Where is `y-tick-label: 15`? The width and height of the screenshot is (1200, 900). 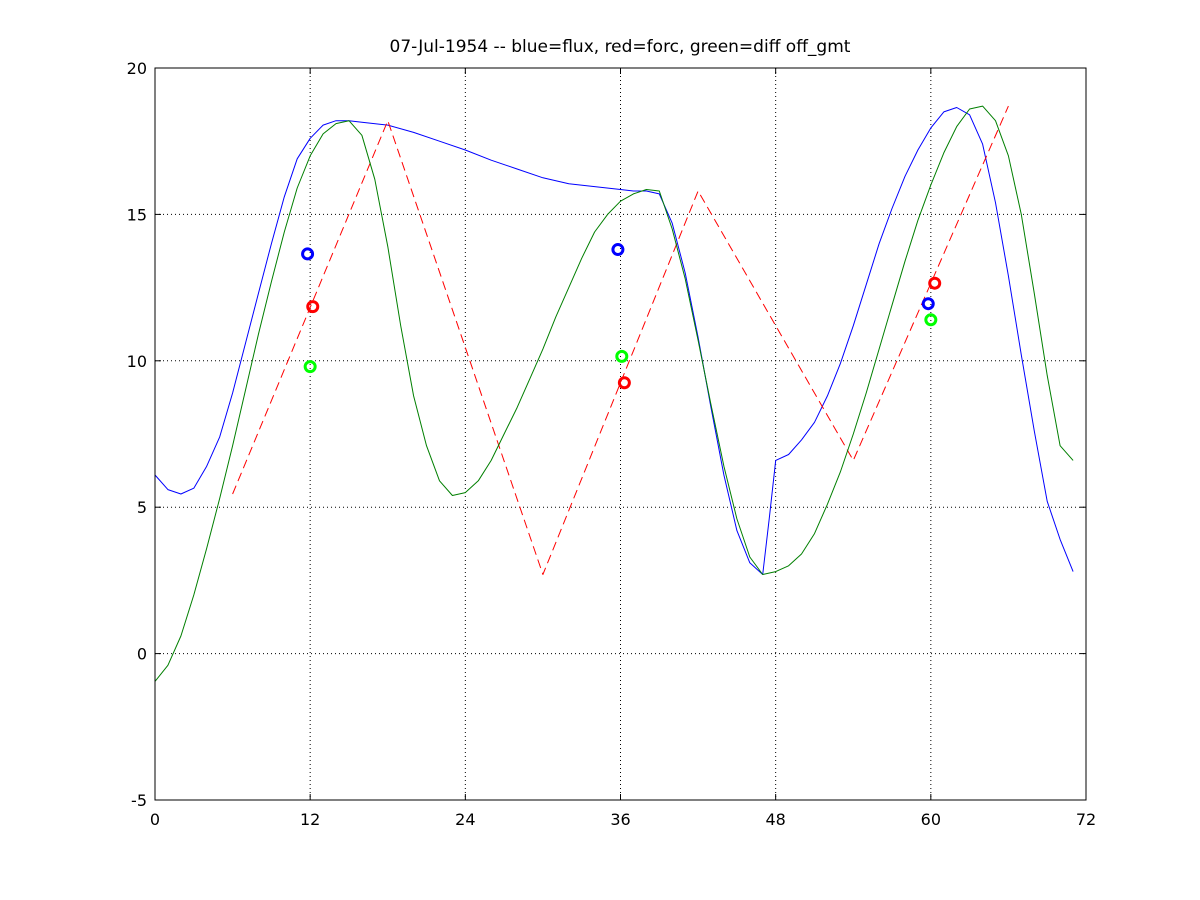 y-tick-label: 15 is located at coordinates (137, 214).